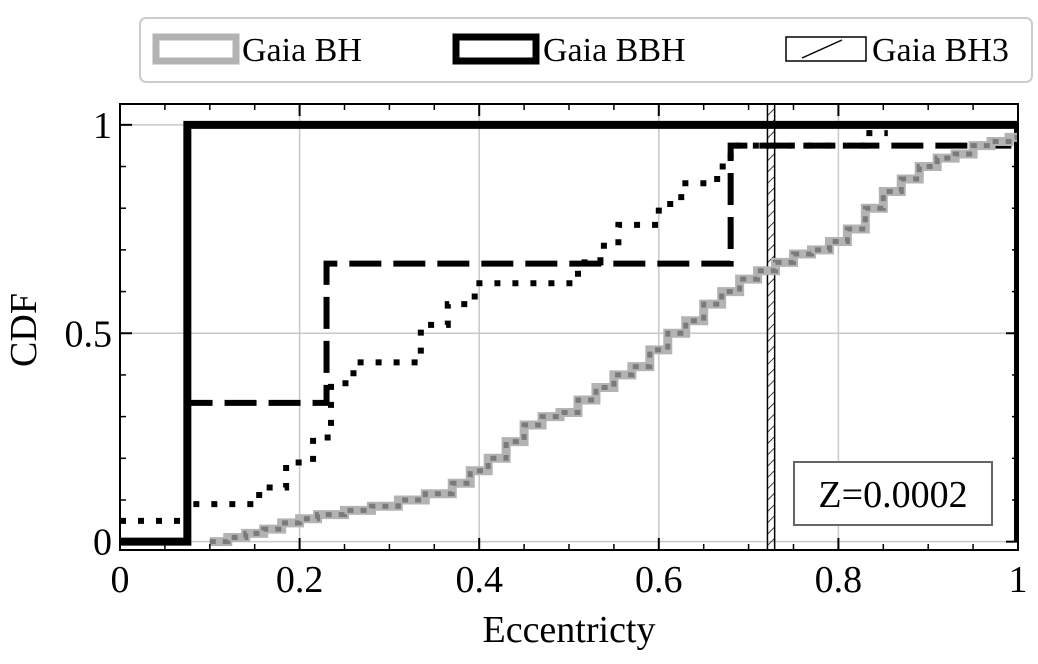  What do you see at coordinates (839, 580) in the screenshot?
I see `x-tick-label: 0.8` at bounding box center [839, 580].